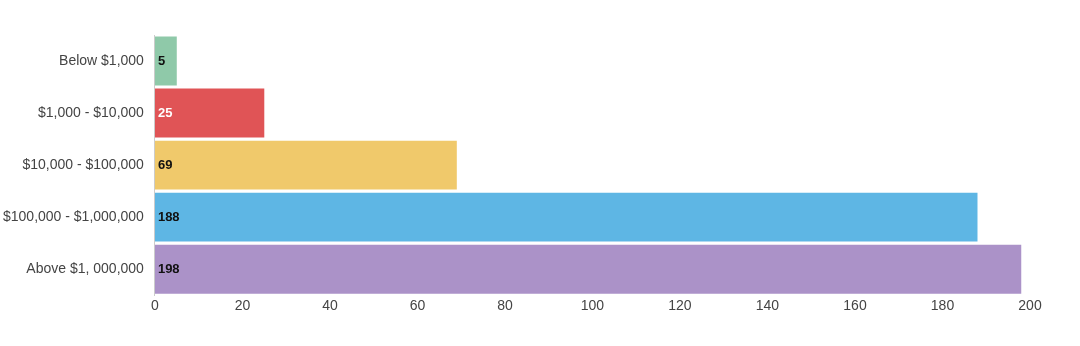 This screenshot has height=346, width=1080. I want to click on x-tick-label: 120, so click(680, 305).